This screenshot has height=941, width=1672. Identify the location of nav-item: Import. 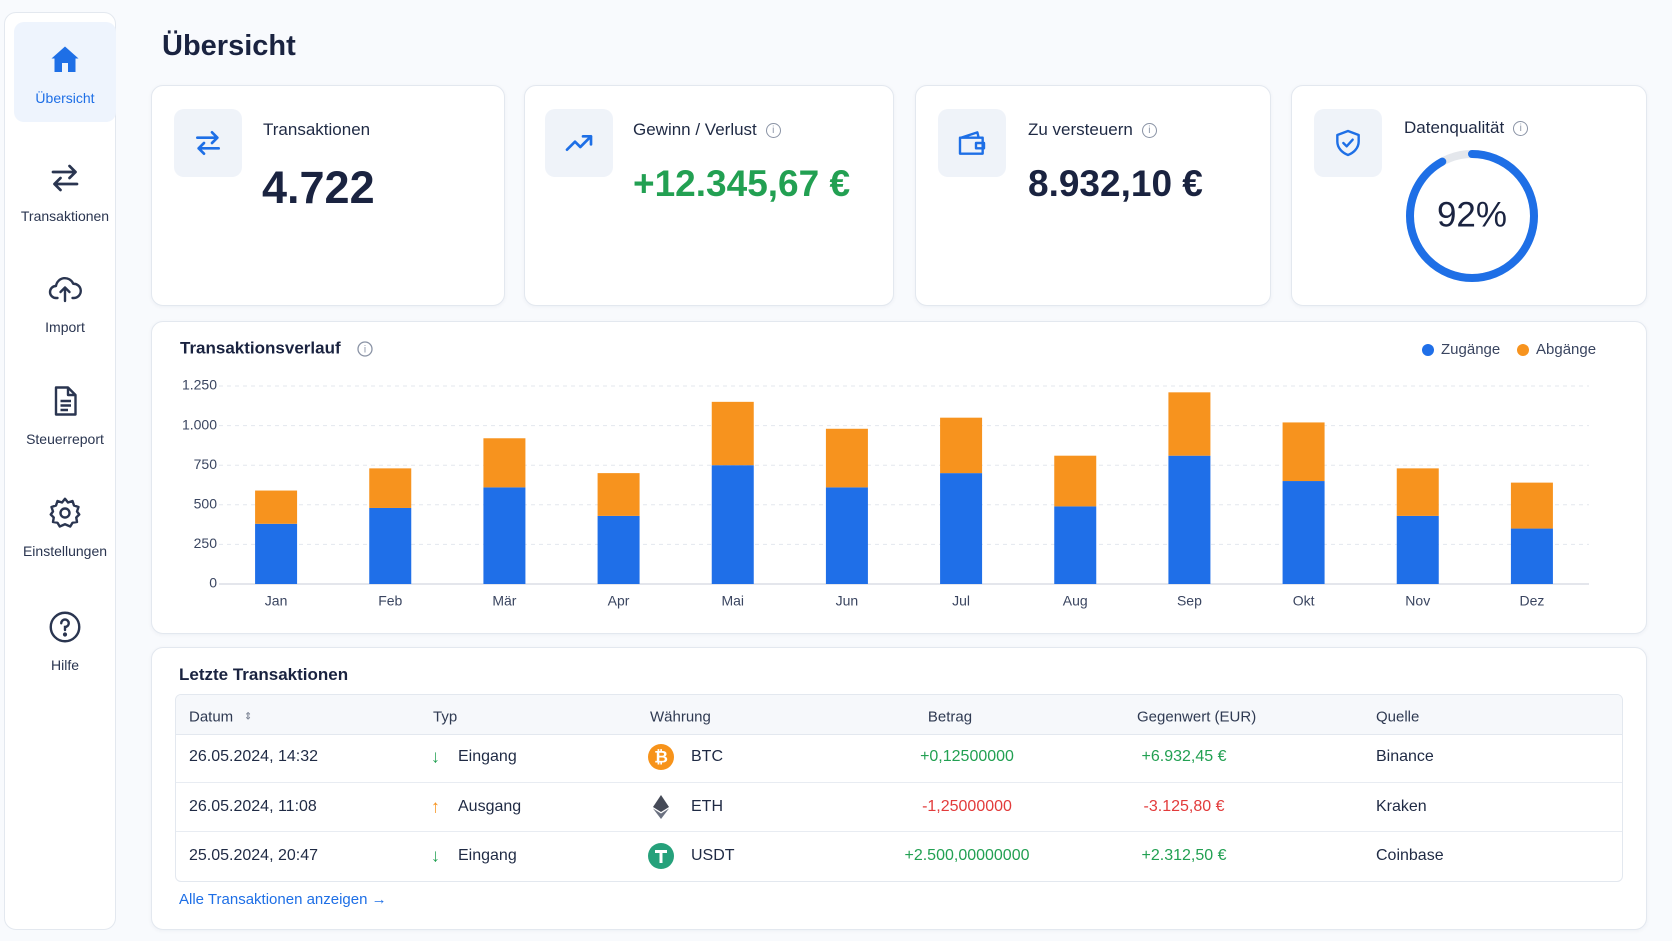
(65, 301).